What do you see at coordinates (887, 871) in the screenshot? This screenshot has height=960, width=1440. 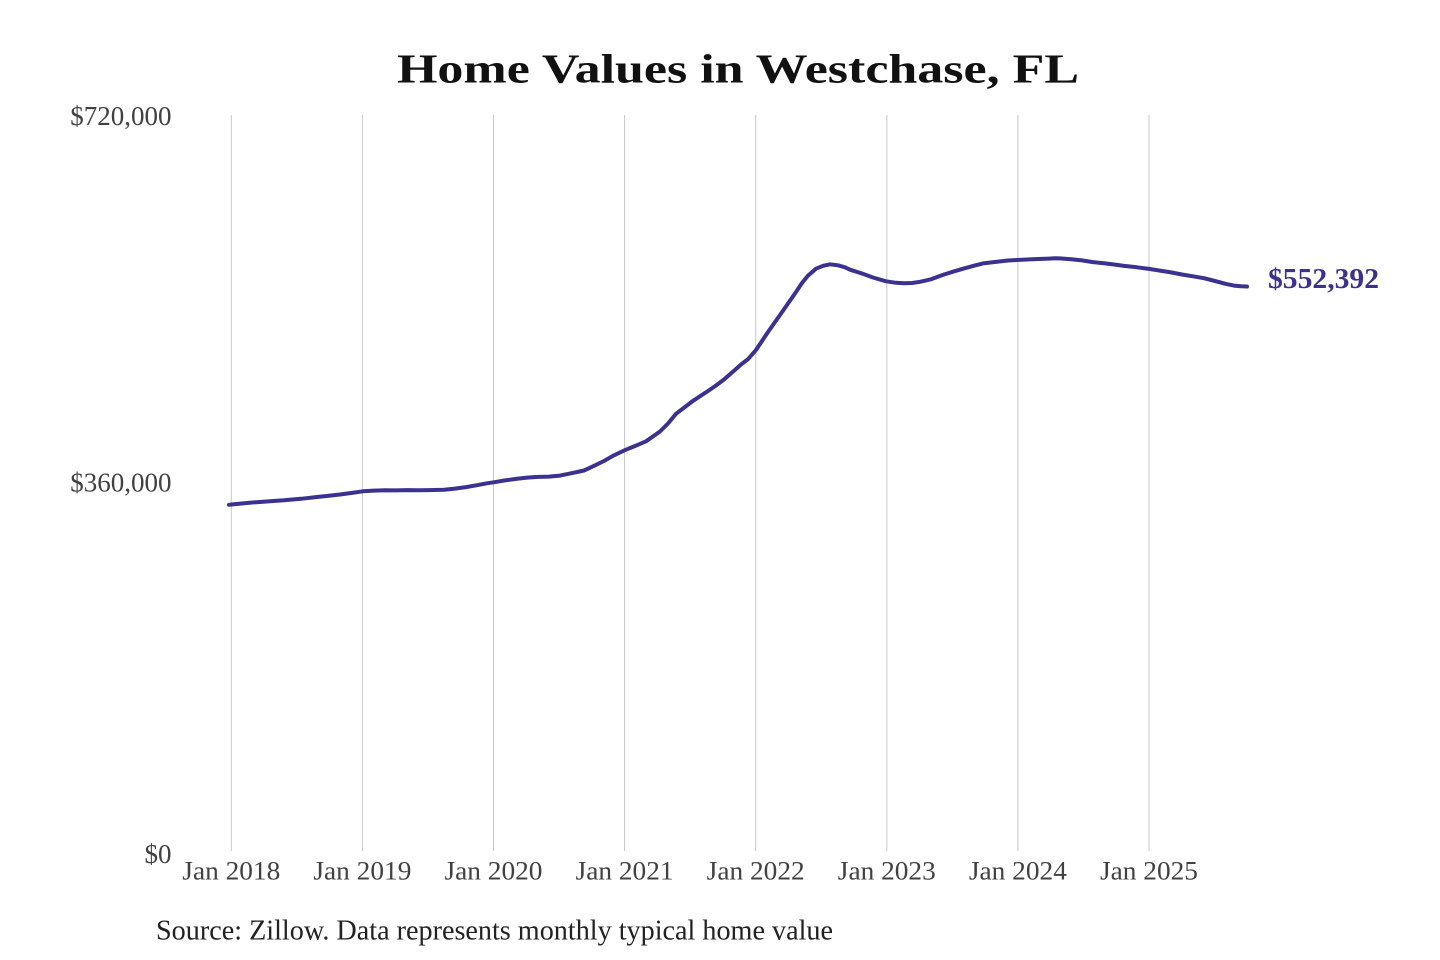 I see `svg-text: Jan 2023` at bounding box center [887, 871].